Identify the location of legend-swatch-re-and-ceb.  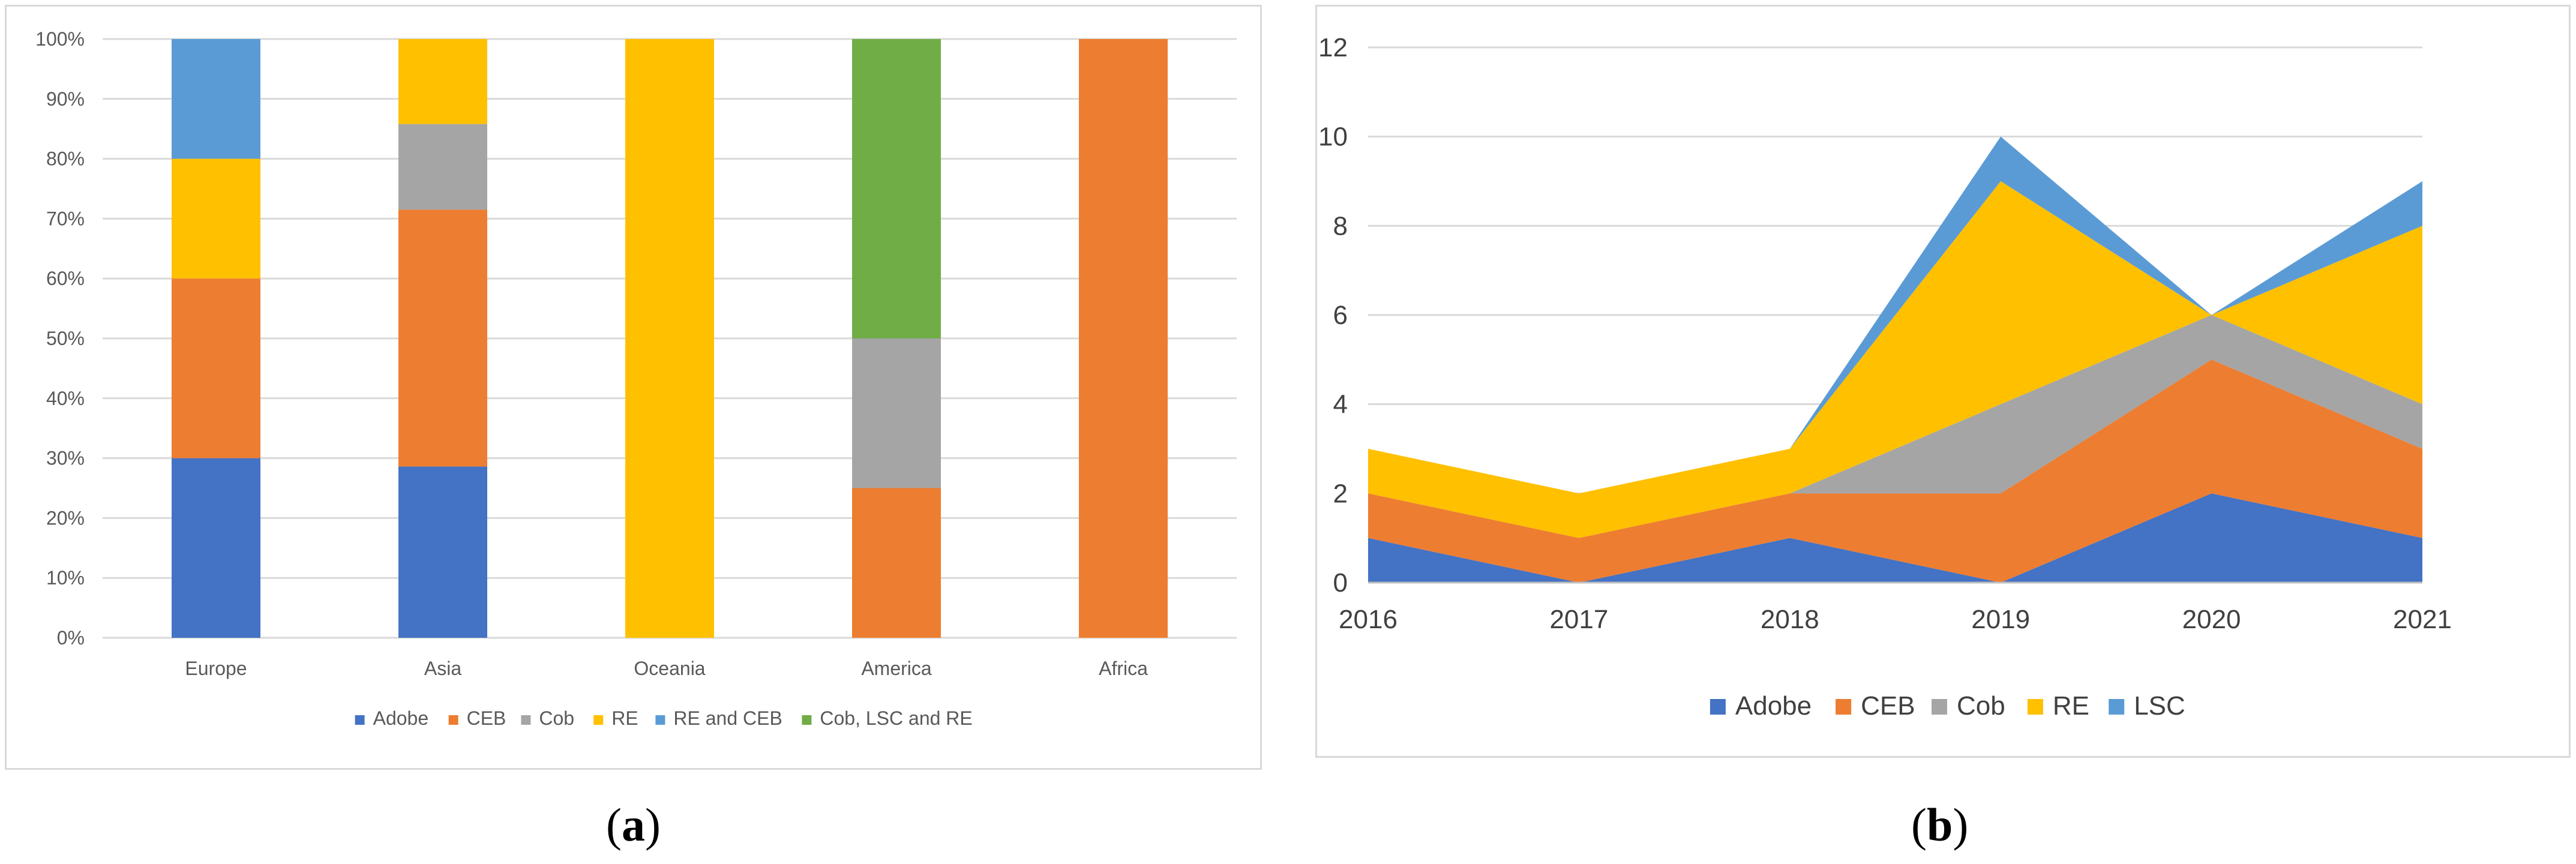
(660, 720).